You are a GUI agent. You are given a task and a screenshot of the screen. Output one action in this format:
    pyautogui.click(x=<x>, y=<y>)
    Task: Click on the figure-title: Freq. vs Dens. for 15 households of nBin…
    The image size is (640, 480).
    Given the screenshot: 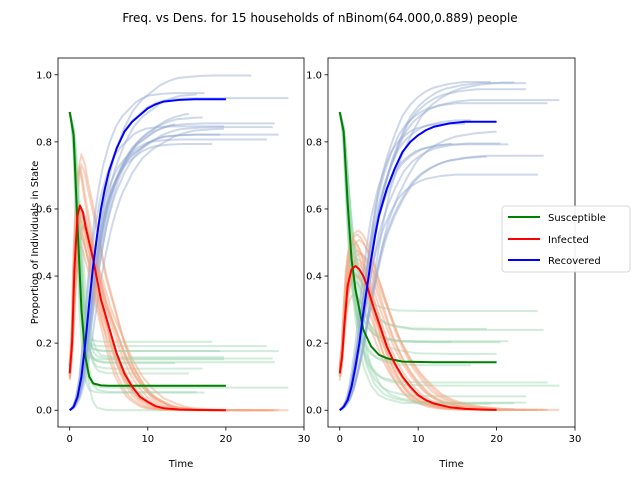 What is the action you would take?
    pyautogui.click(x=319, y=18)
    